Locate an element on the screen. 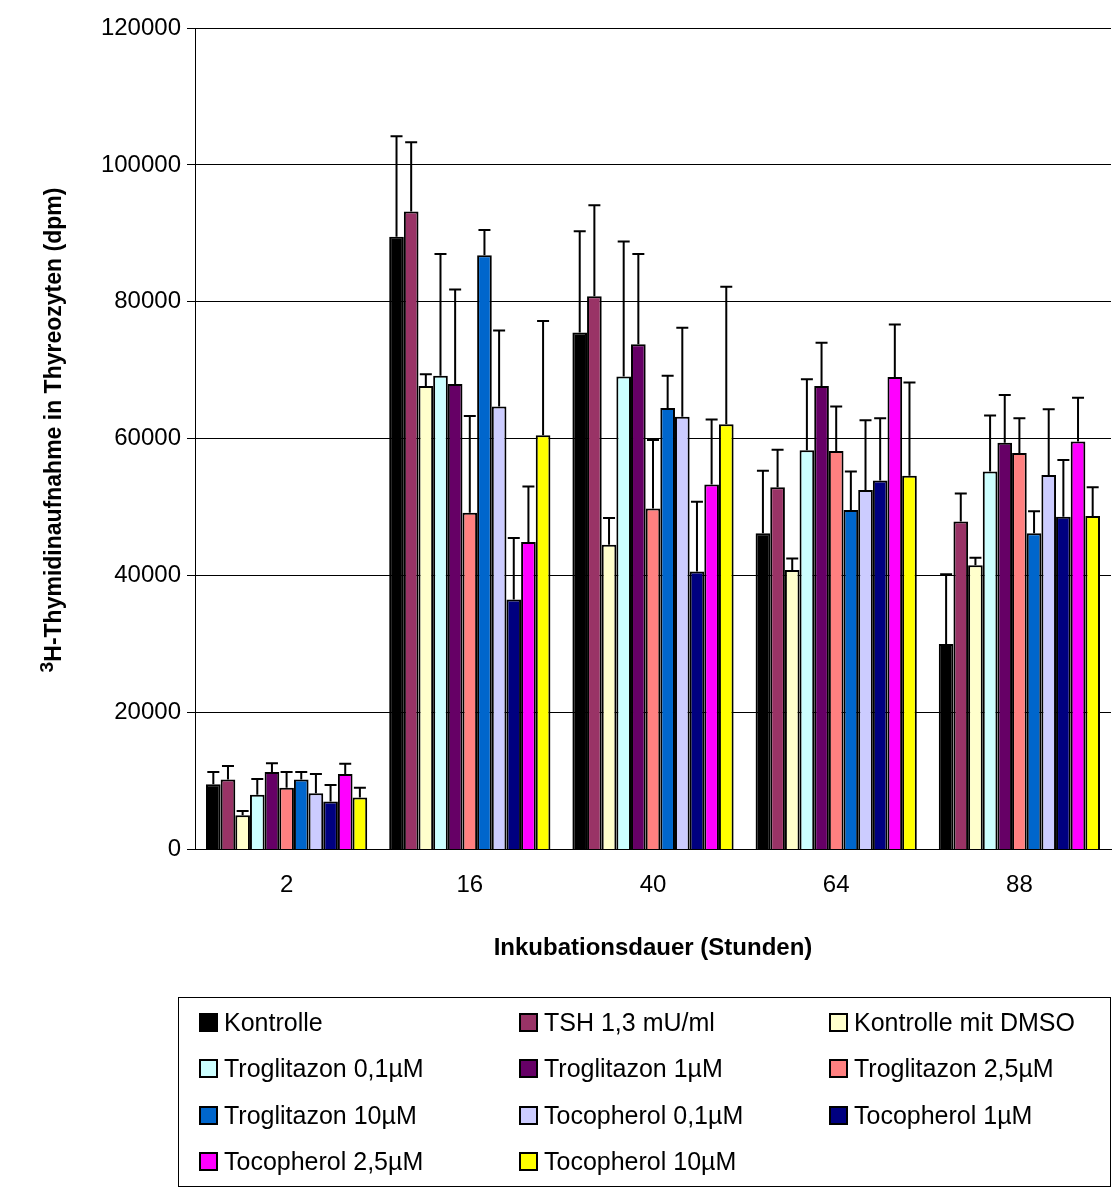 This screenshot has height=1189, width=1113. legend-label: Tocopherol 0,1µM is located at coordinates (644, 1115).